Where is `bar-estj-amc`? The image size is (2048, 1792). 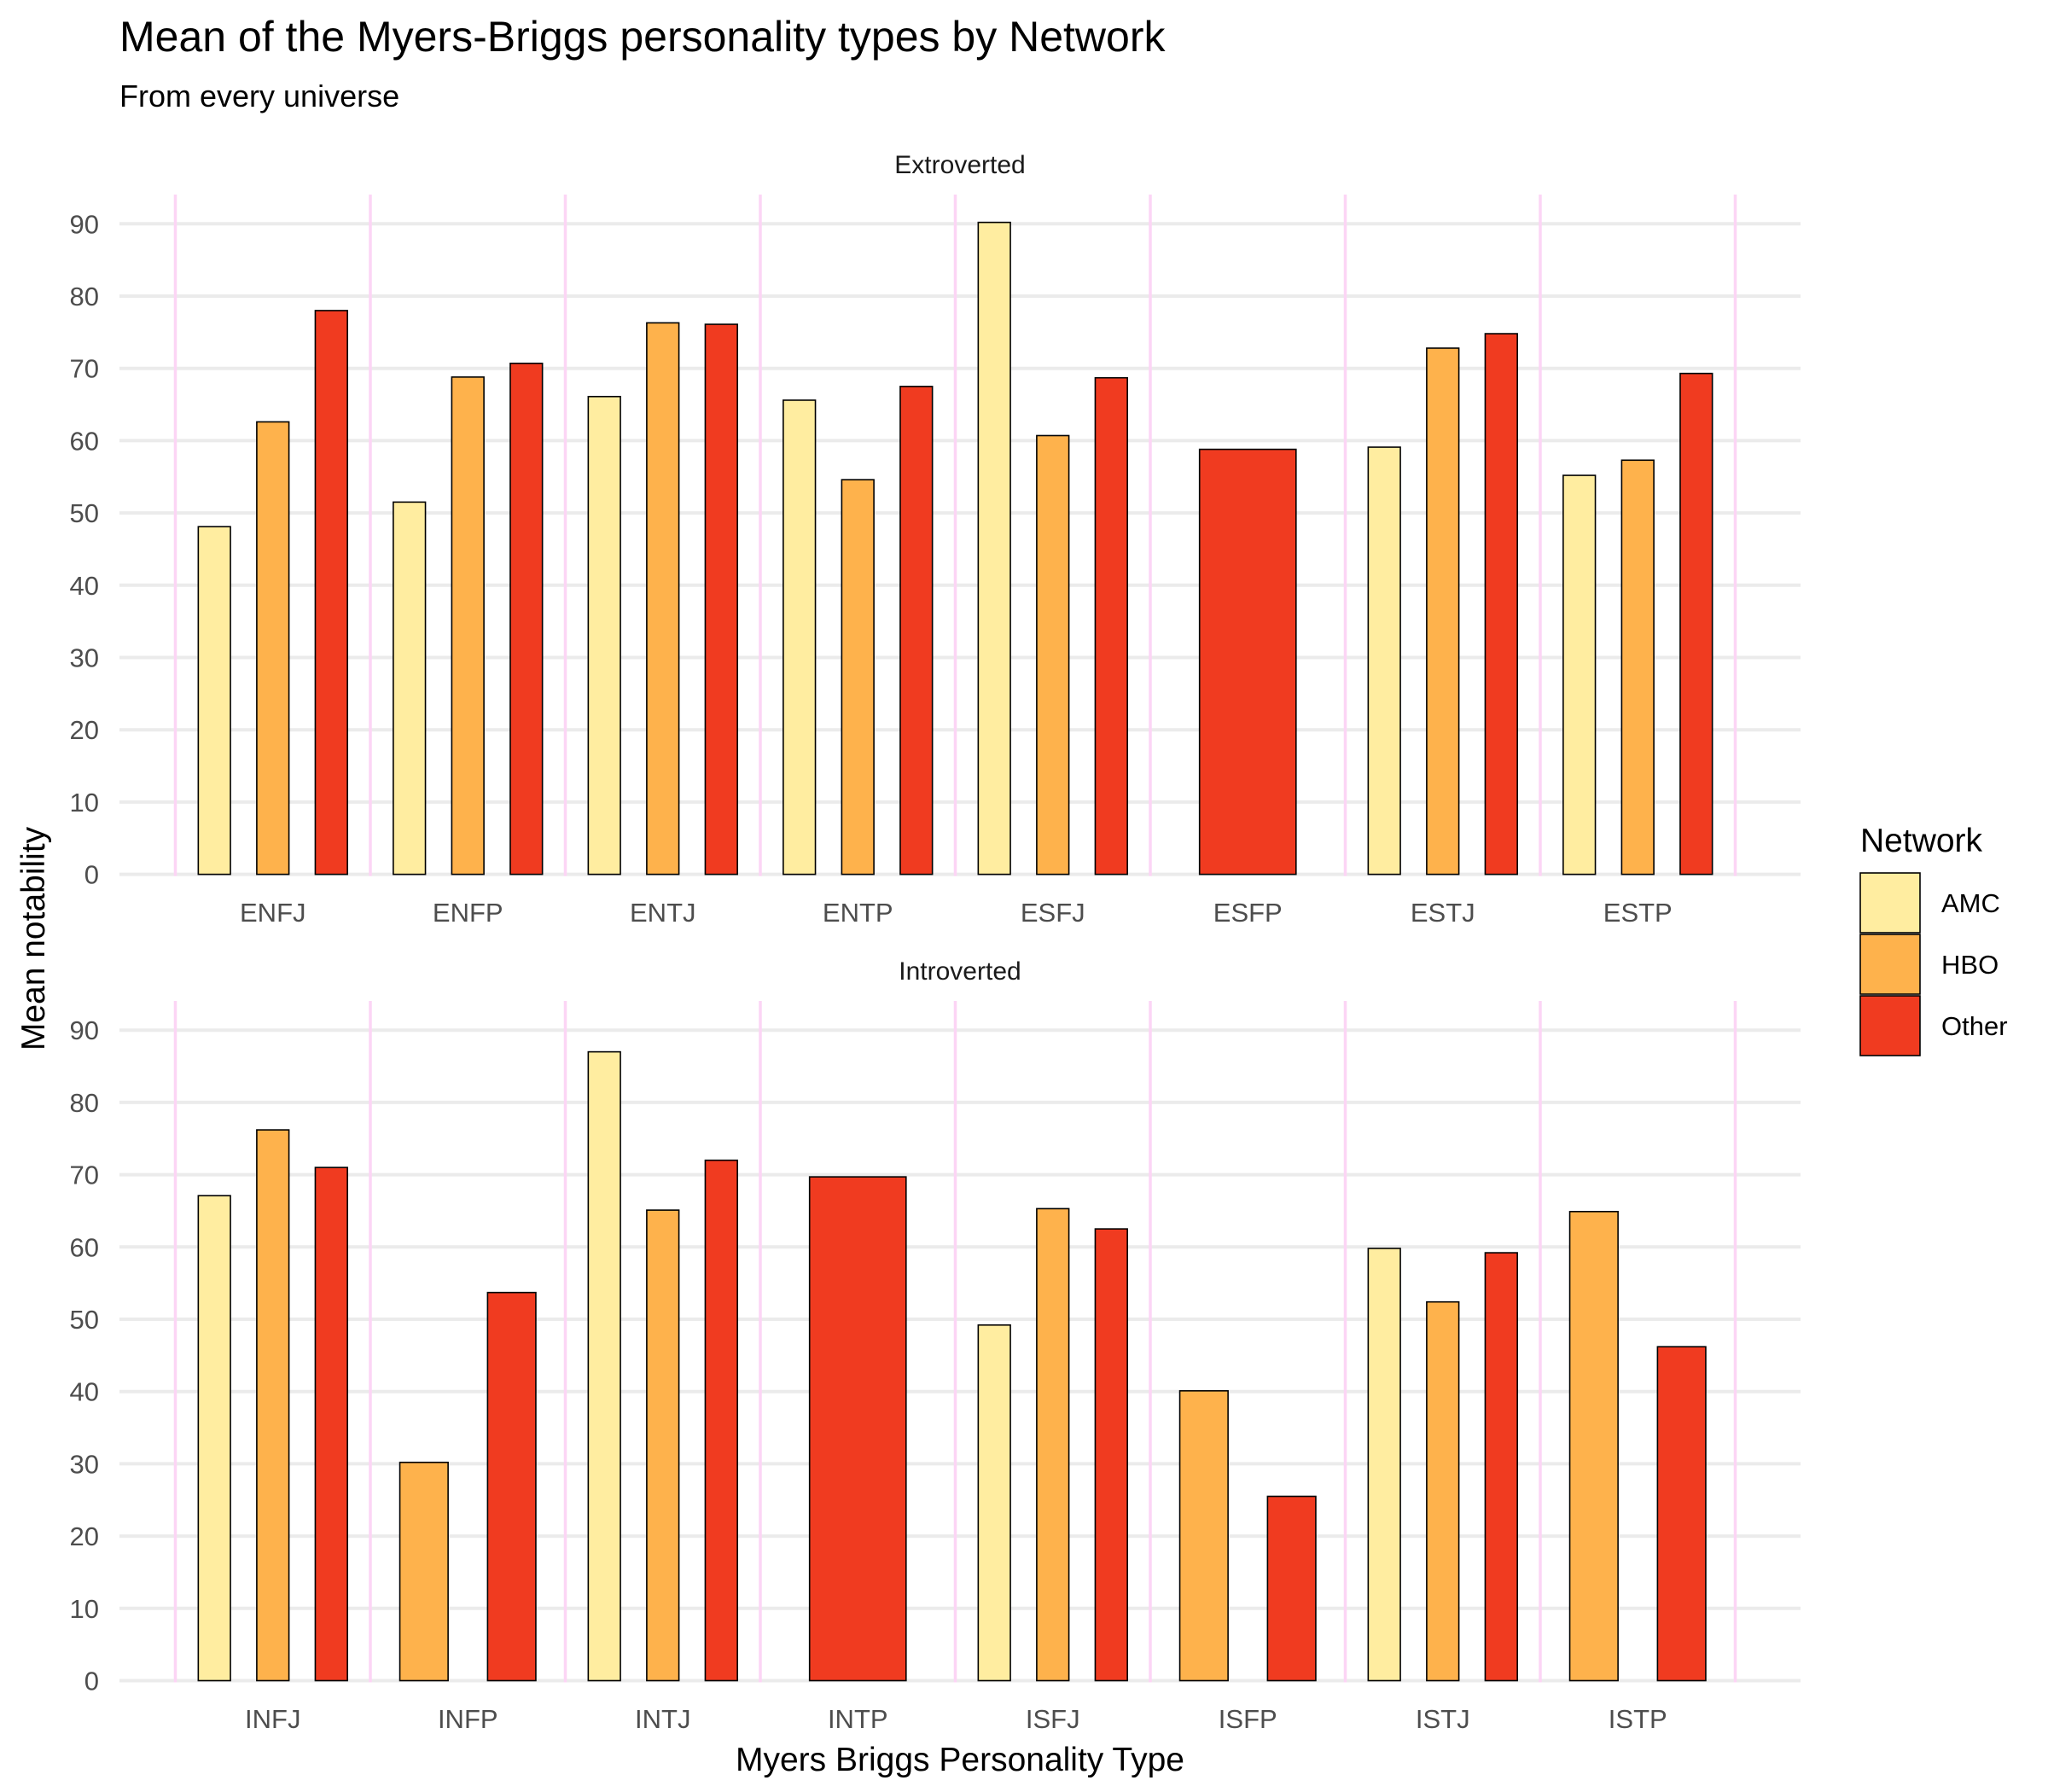
bar-estj-amc is located at coordinates (1384, 661).